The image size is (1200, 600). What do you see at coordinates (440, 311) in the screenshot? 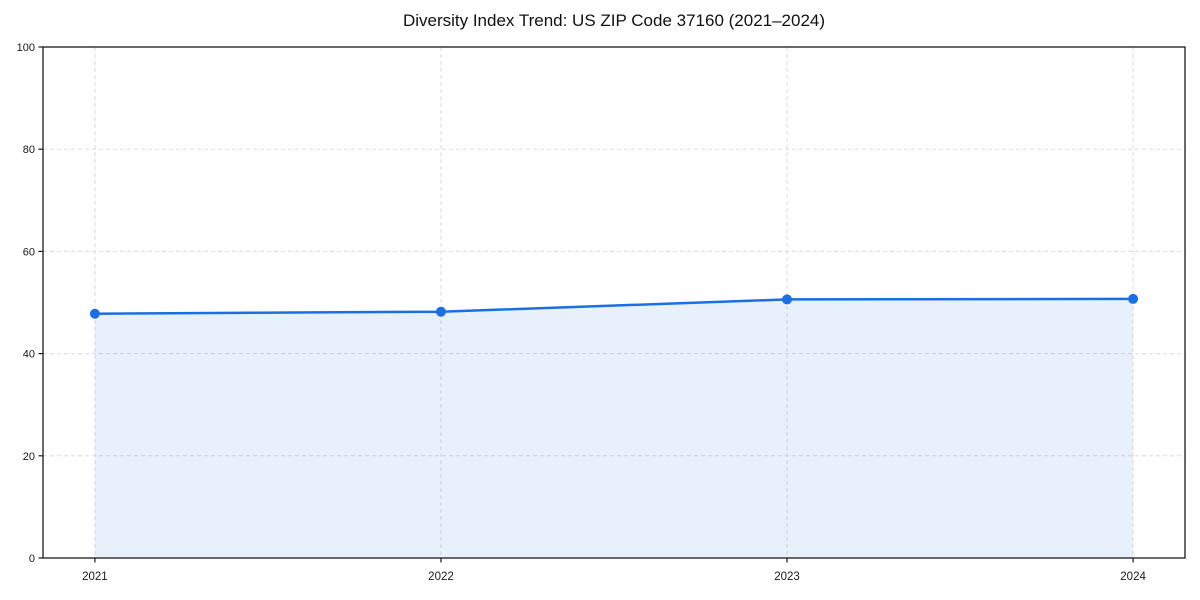
I see `data-point-2022` at bounding box center [440, 311].